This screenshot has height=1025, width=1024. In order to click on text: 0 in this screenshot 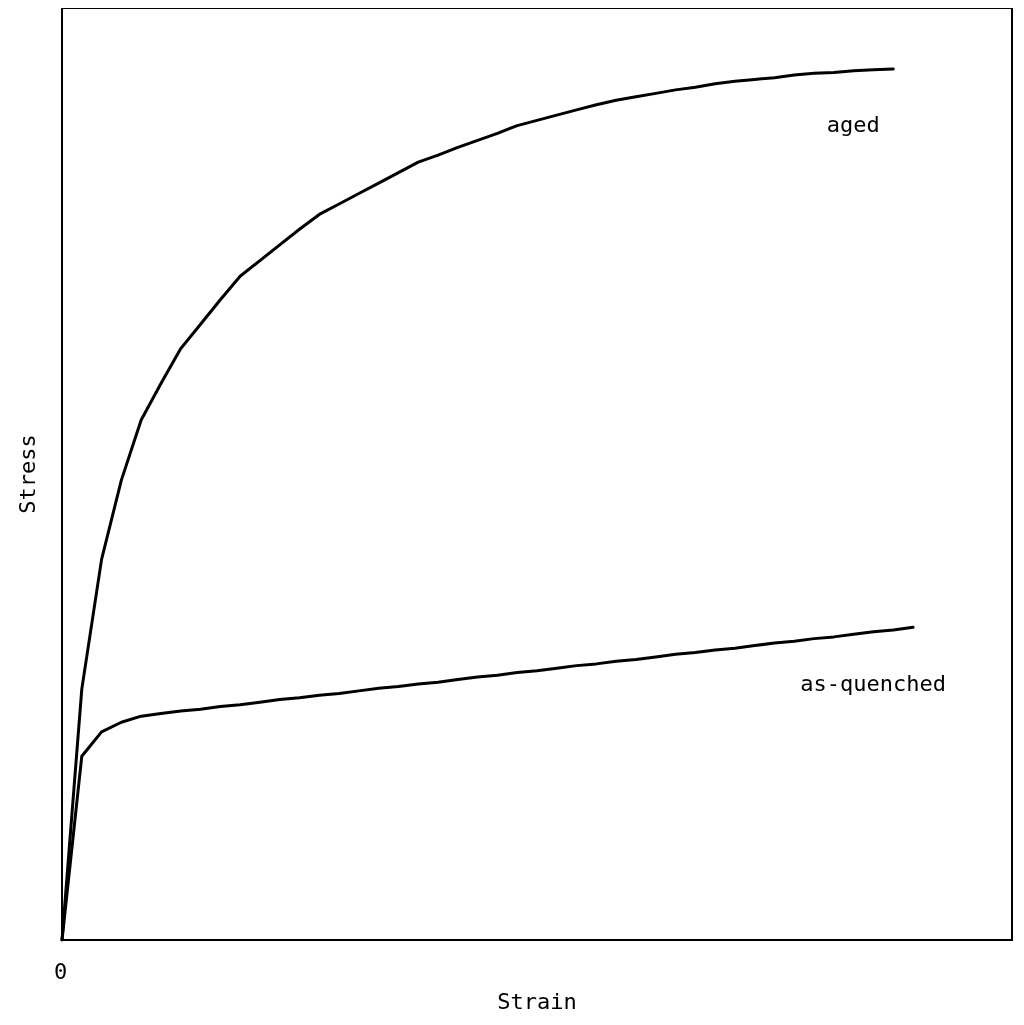, I will do `click(61, 971)`.